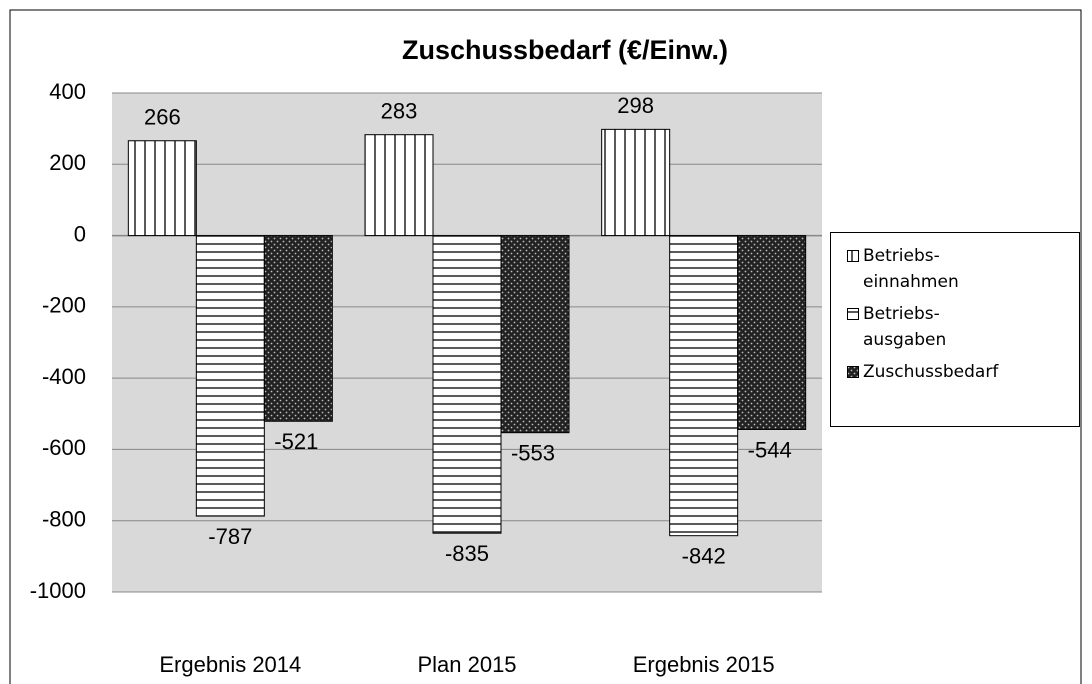 The width and height of the screenshot is (1092, 684). I want to click on x-tick-label: Plan 2015, so click(466, 664).